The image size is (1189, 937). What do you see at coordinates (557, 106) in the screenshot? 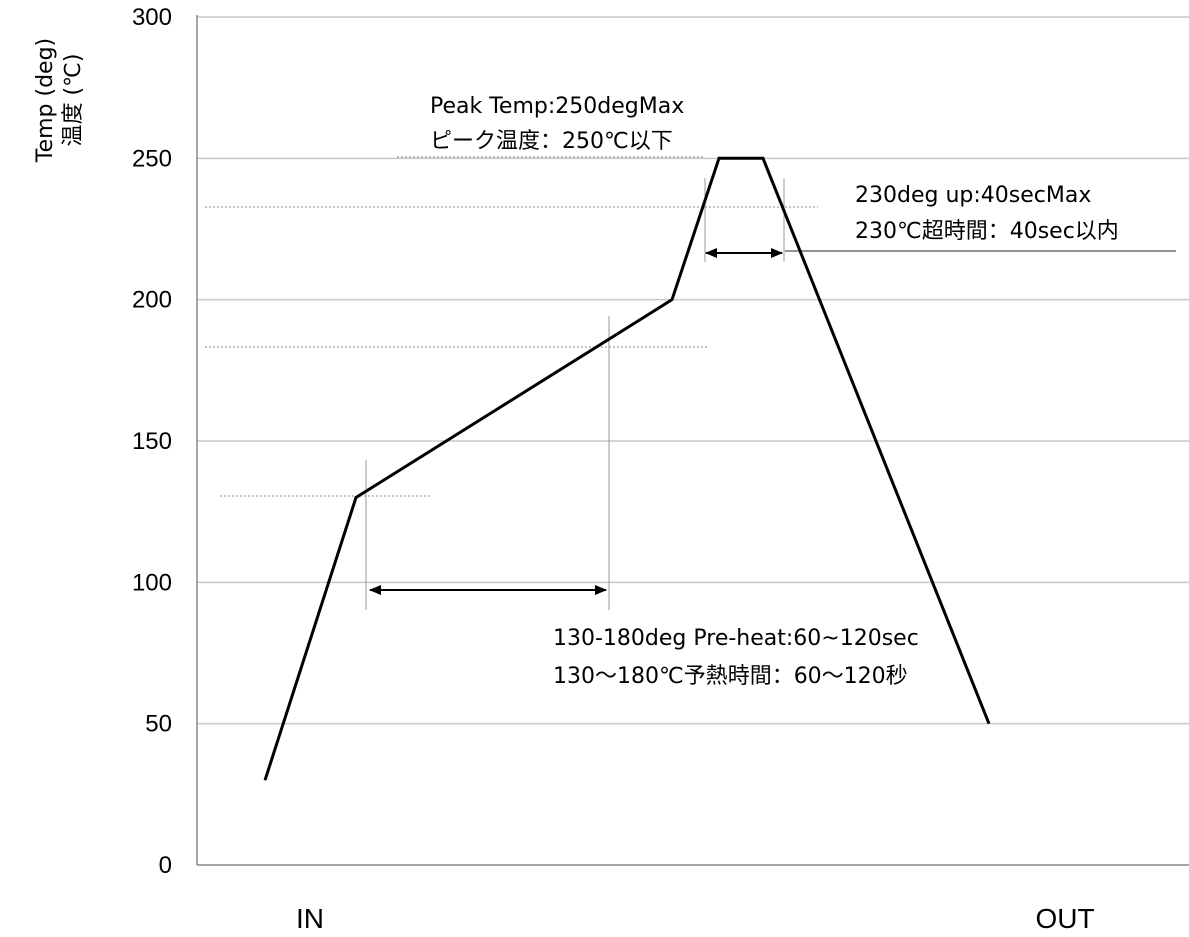
I see `peak-annotation-line1: Peak Temp:250degMax` at bounding box center [557, 106].